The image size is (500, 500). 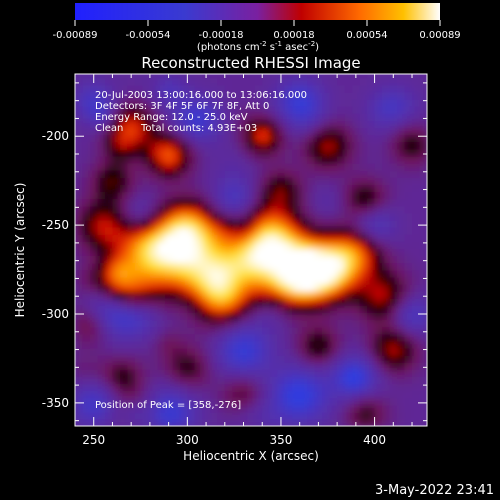 I want to click on colorbar-unit-label: (photons cm-2 s-1 asec-2), so click(x=258, y=46).